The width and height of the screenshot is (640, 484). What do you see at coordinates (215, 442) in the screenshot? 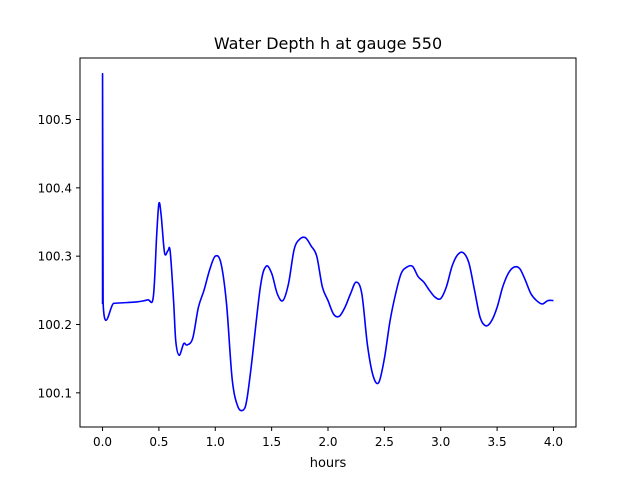
I see `x-tick-label: 1.0` at bounding box center [215, 442].